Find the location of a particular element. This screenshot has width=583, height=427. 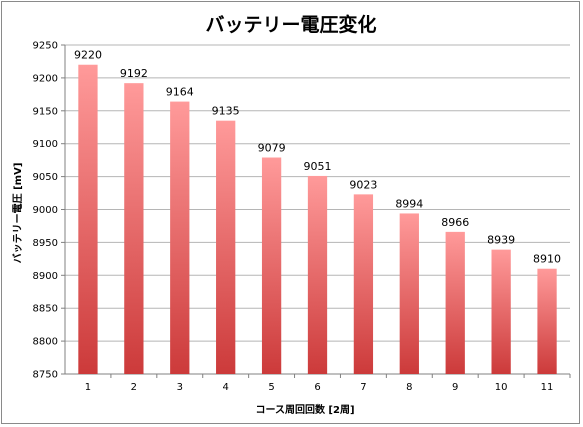

data-label: 9023 is located at coordinates (363, 184).